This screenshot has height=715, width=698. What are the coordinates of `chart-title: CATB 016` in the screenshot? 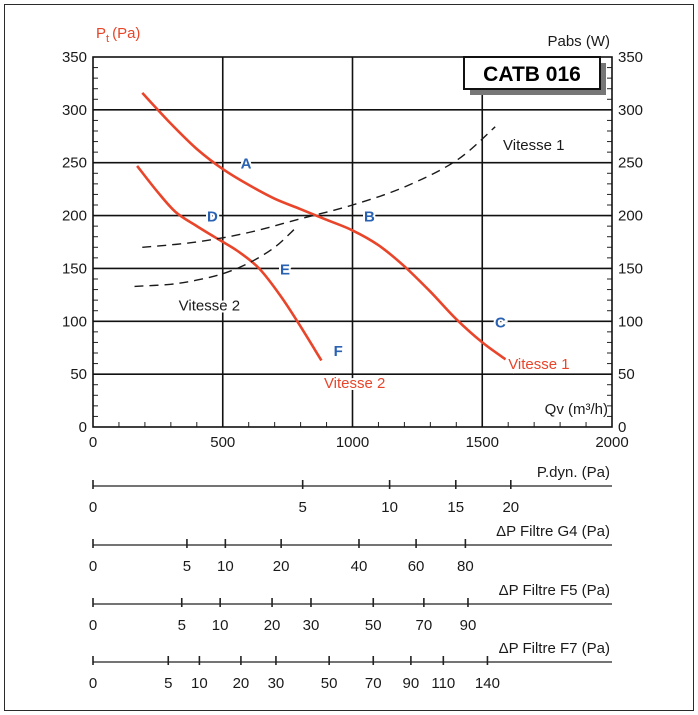 It's located at (532, 74).